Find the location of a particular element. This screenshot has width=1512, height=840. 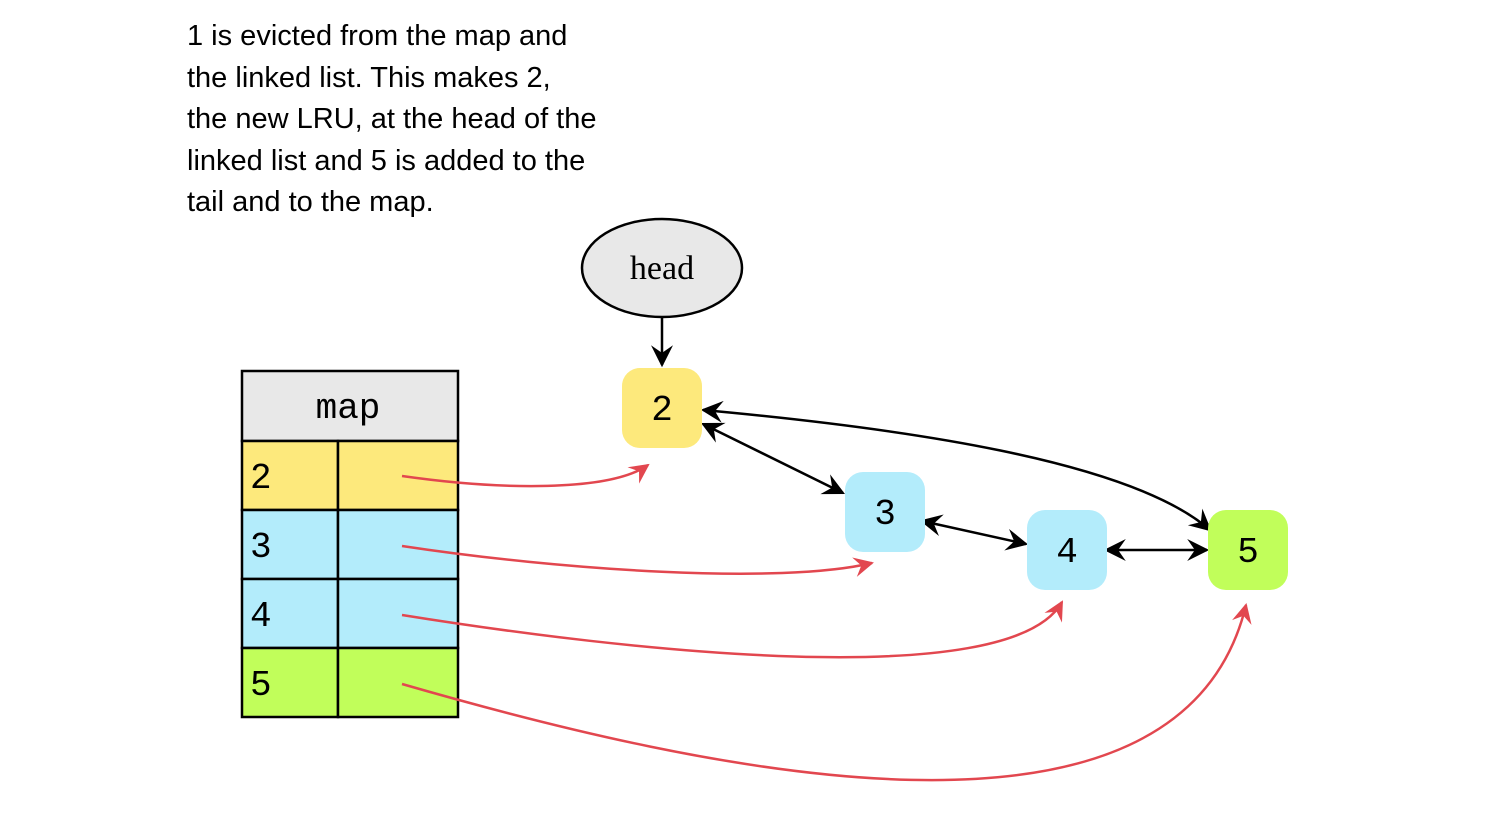

map-row: 4 is located at coordinates (350, 613).